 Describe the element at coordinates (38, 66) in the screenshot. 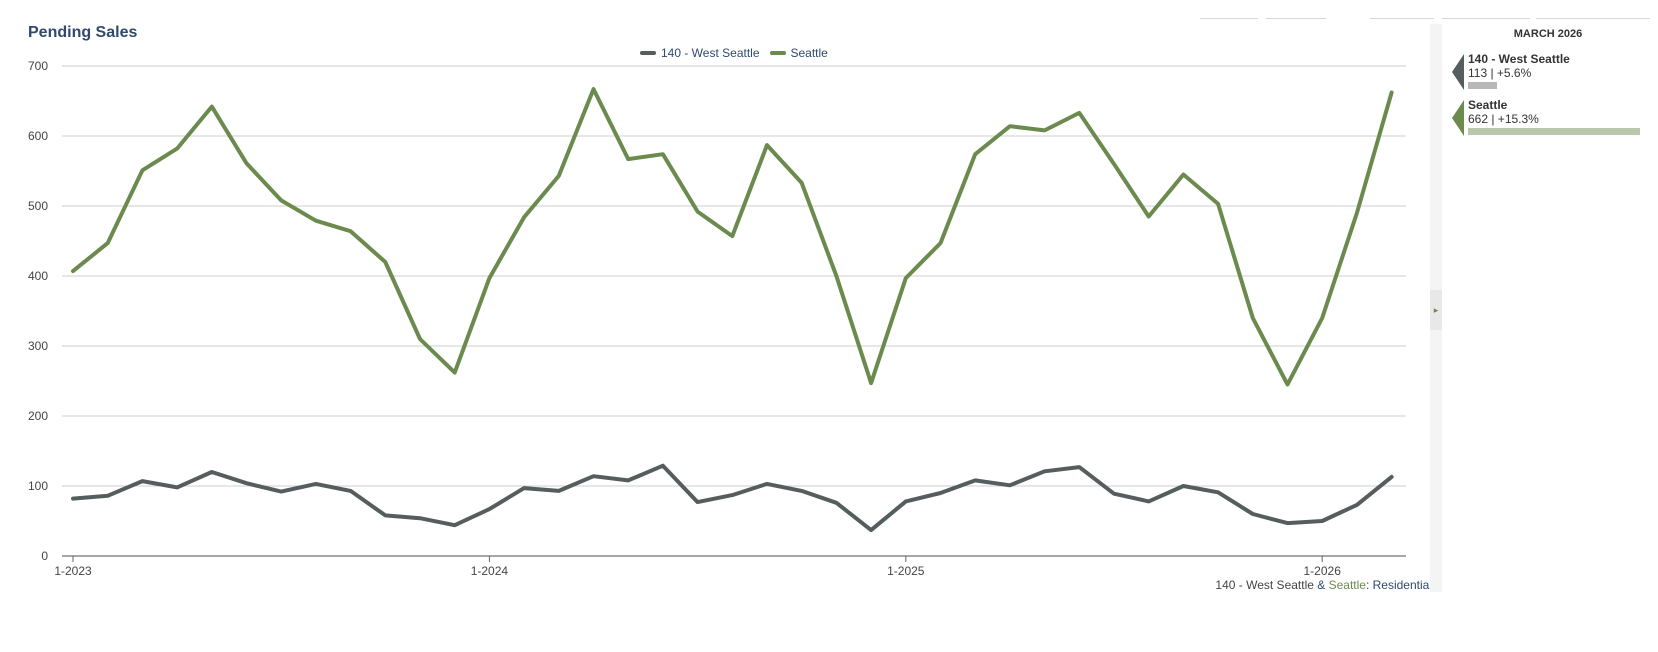

I see `y-tick-label: 700` at that location.